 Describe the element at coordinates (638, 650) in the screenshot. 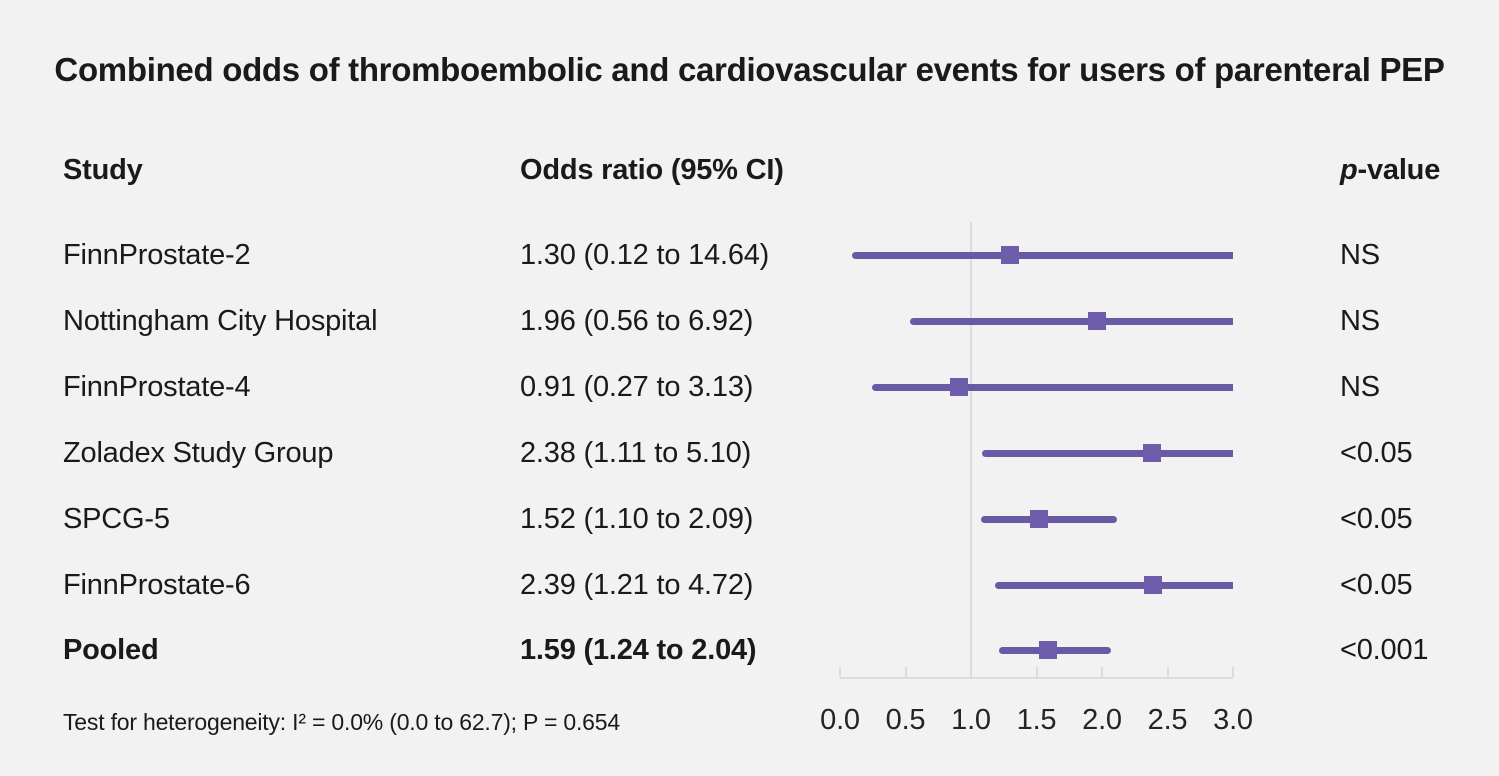

I see `odds-ratio-value: 1.59 (1.24 to 2.04)` at that location.